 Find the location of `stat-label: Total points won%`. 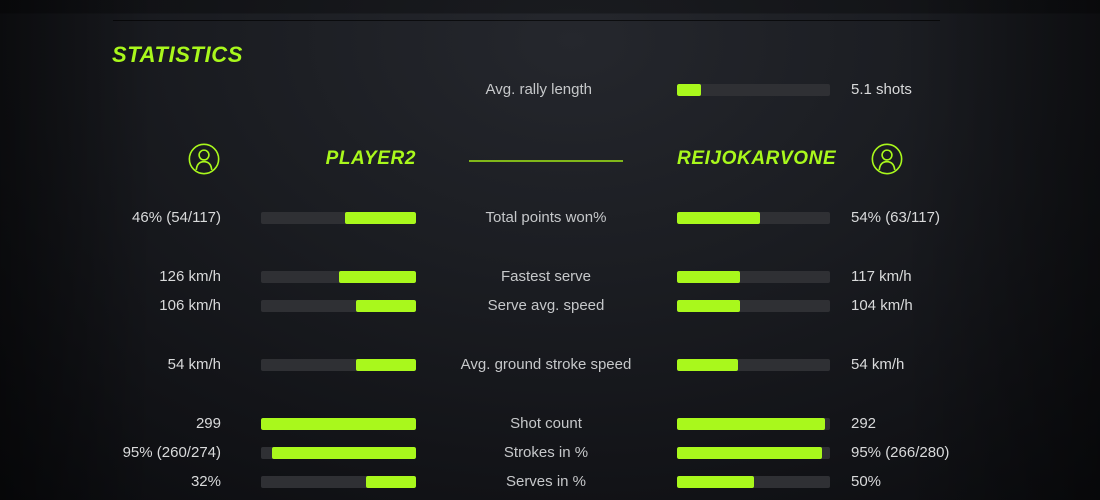

stat-label: Total points won% is located at coordinates (546, 217).